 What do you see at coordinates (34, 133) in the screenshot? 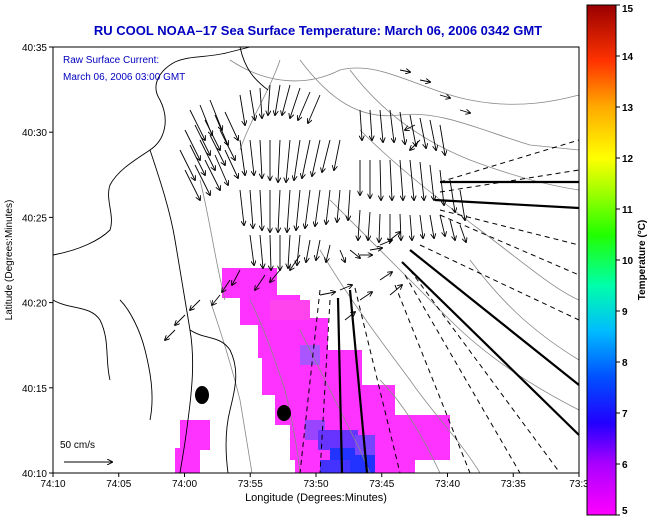
I see `y-tick-label: 40:30` at bounding box center [34, 133].